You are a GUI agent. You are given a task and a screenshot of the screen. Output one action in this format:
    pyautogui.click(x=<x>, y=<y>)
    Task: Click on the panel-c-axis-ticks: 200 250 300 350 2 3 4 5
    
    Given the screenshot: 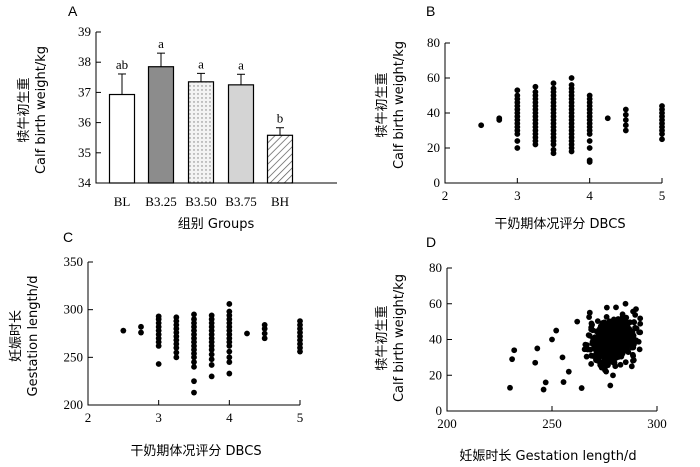 What is the action you would take?
    pyautogui.click(x=184, y=339)
    